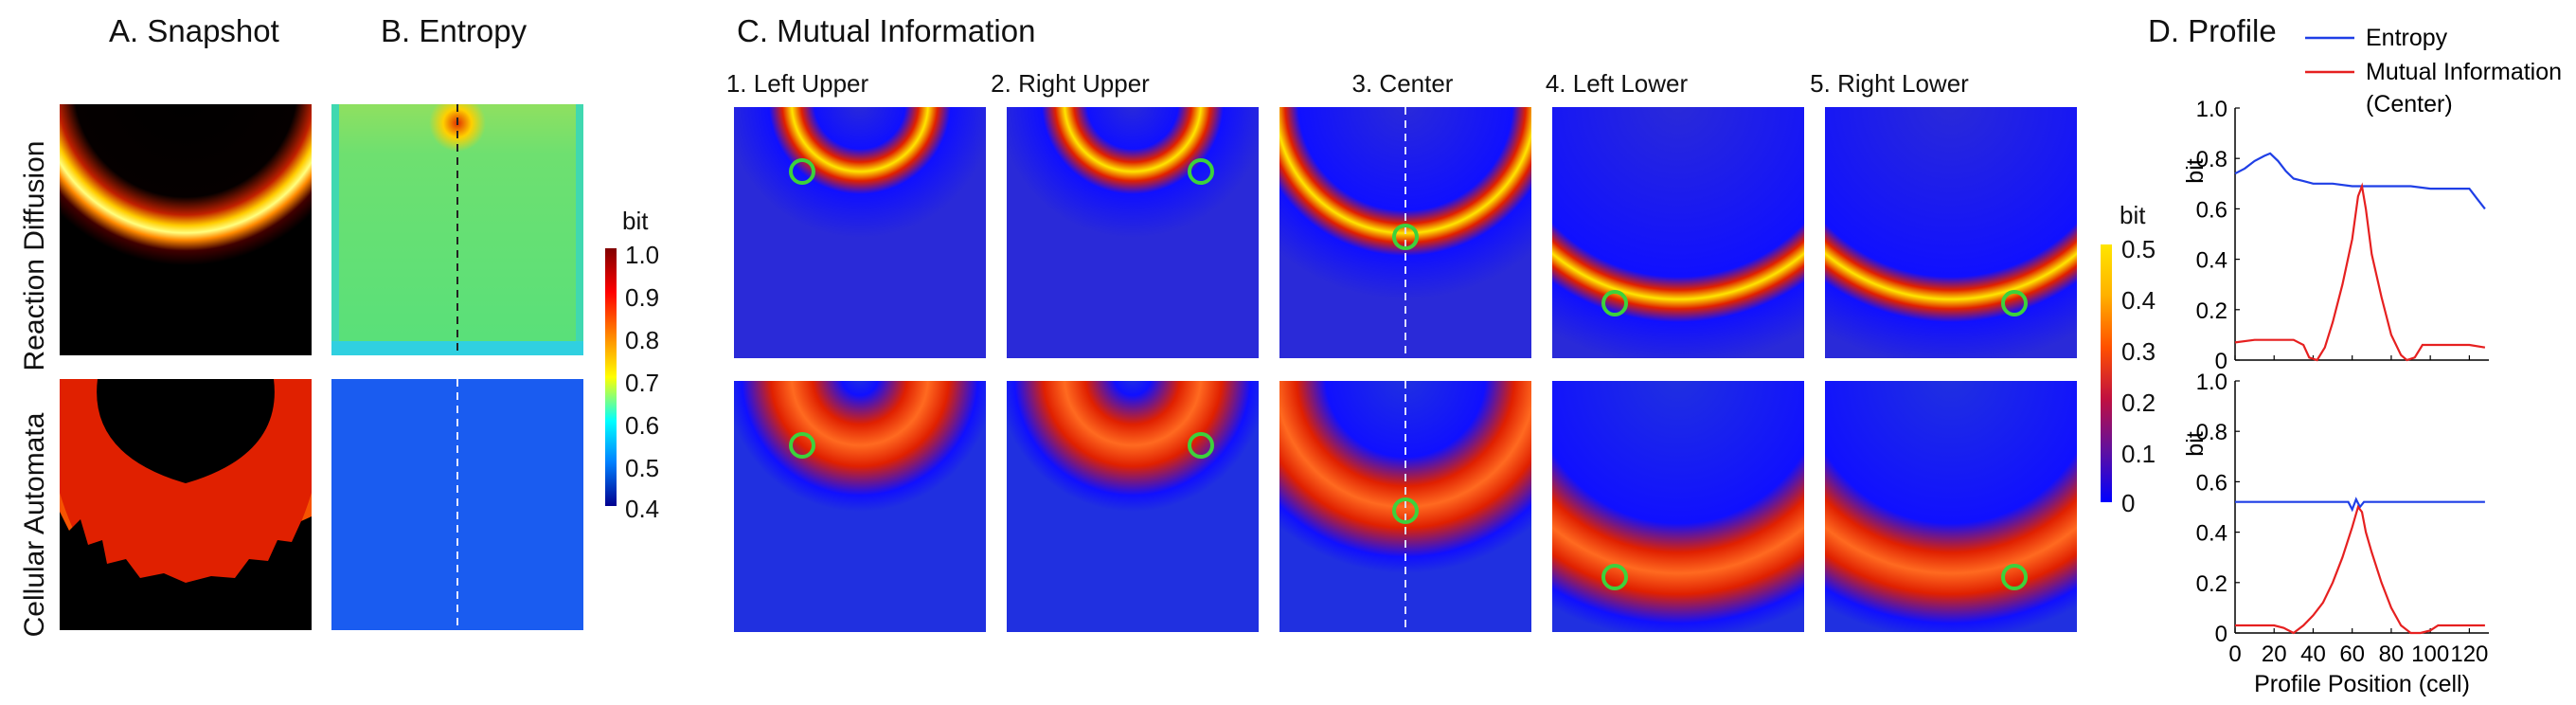  I want to click on mi-colorbar-tick: 0.4, so click(2138, 300).